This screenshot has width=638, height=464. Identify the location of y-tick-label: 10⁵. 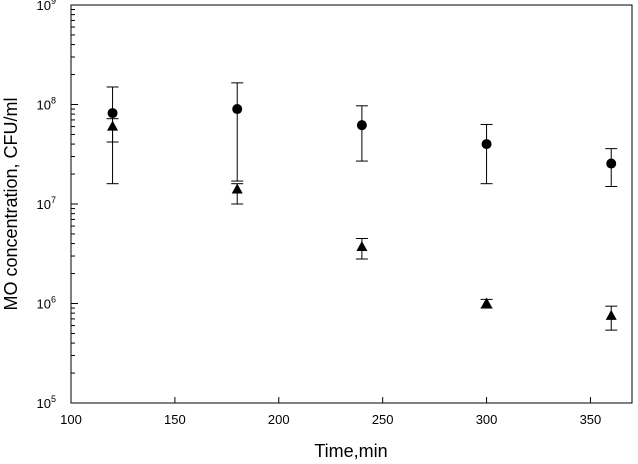
(46, 402).